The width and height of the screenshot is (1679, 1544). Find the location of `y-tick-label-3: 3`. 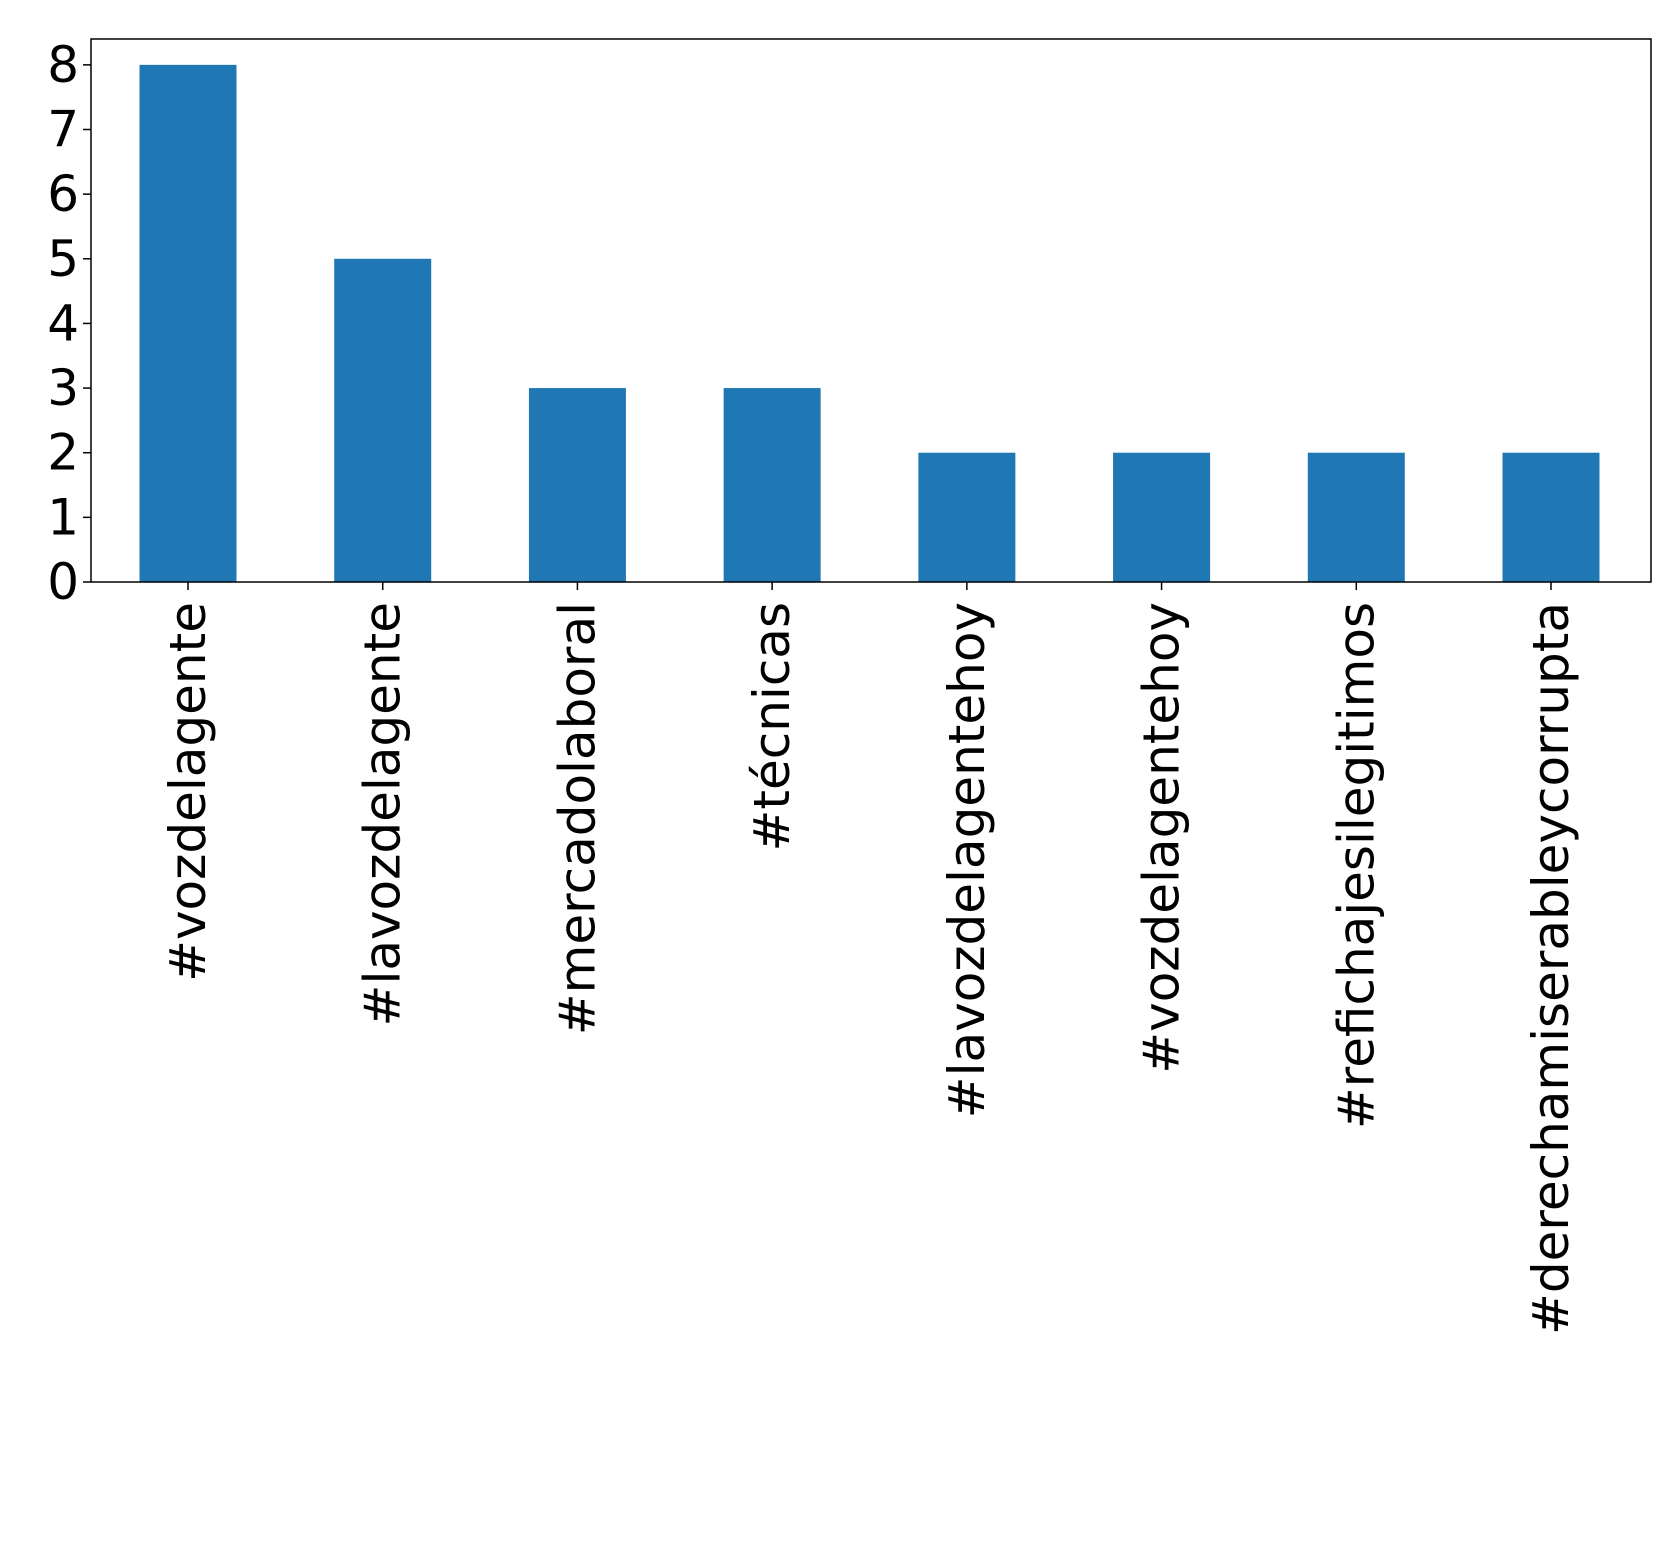

y-tick-label-3: 3 is located at coordinates (63, 388).